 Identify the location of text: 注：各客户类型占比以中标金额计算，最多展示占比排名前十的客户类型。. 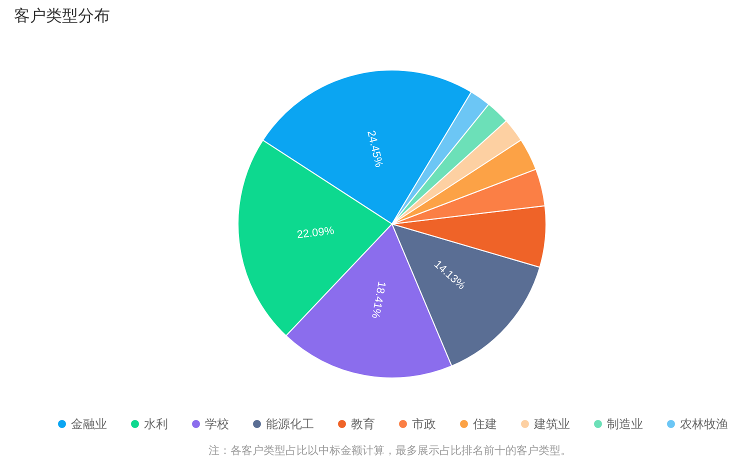
(390, 451).